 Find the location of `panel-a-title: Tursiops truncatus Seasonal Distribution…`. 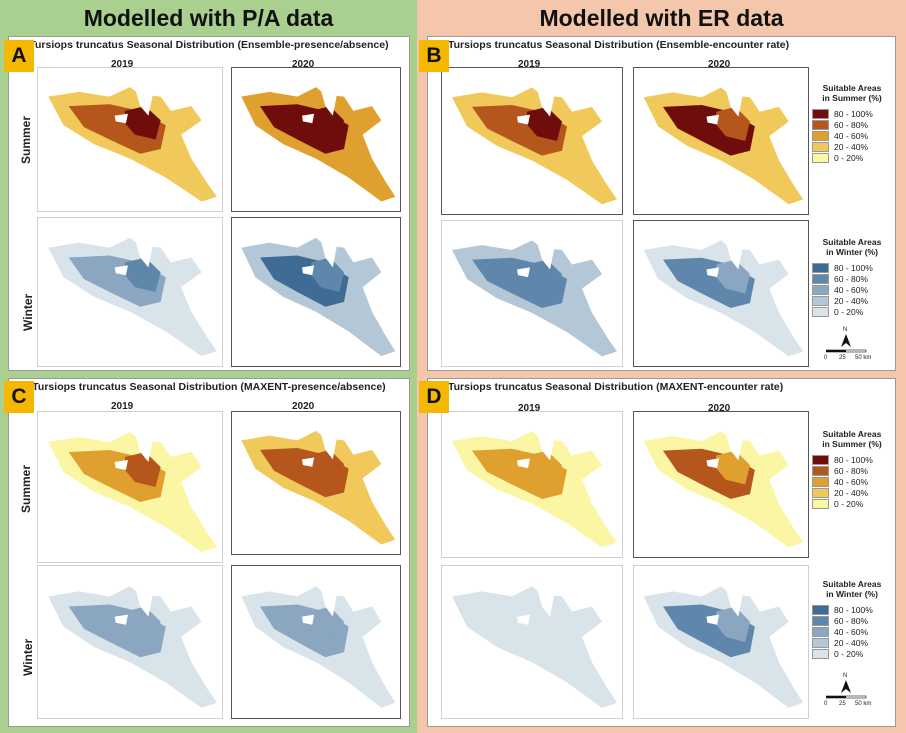

panel-a-title: Tursiops truncatus Seasonal Distribution… is located at coordinates (209, 45).